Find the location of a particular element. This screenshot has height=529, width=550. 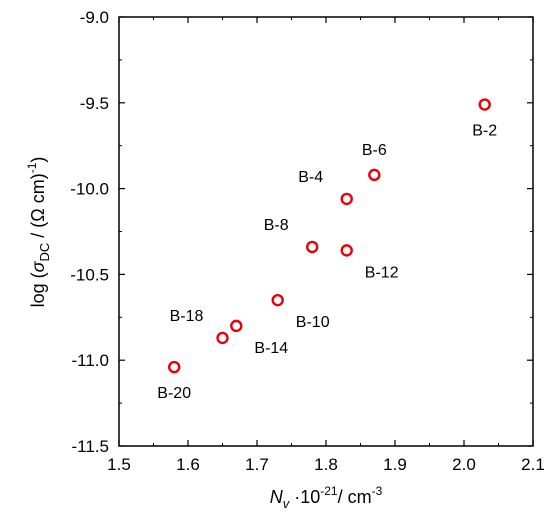

point-label: B-14 is located at coordinates (271, 348).